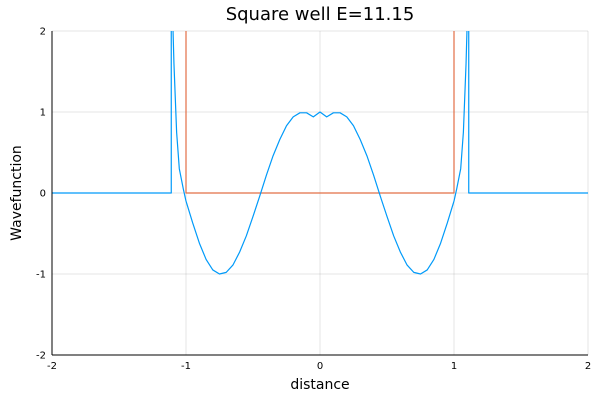  Describe the element at coordinates (43, 113) in the screenshot. I see `y-tick-label: 1` at that location.